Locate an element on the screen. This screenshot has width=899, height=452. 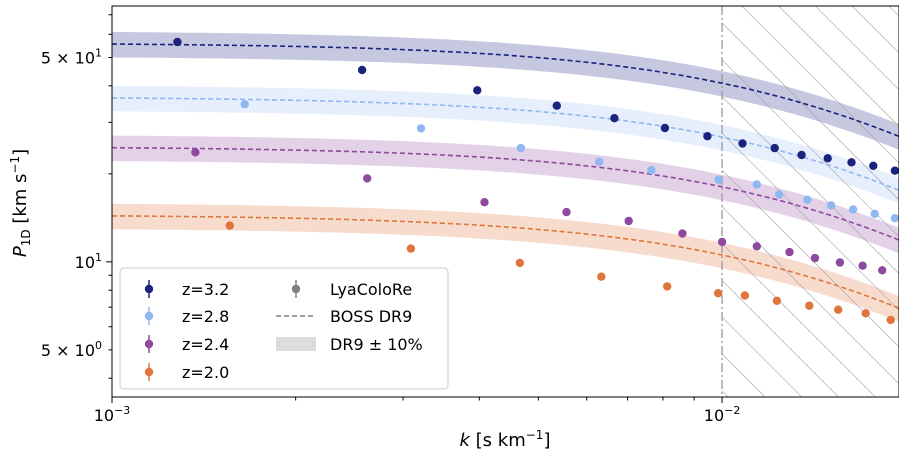
y-tick-label: 5 × 100 is located at coordinates (71, 349).